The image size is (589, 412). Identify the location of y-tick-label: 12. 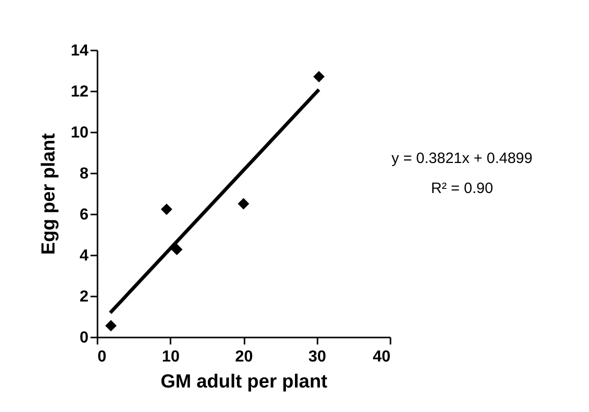
(79, 92).